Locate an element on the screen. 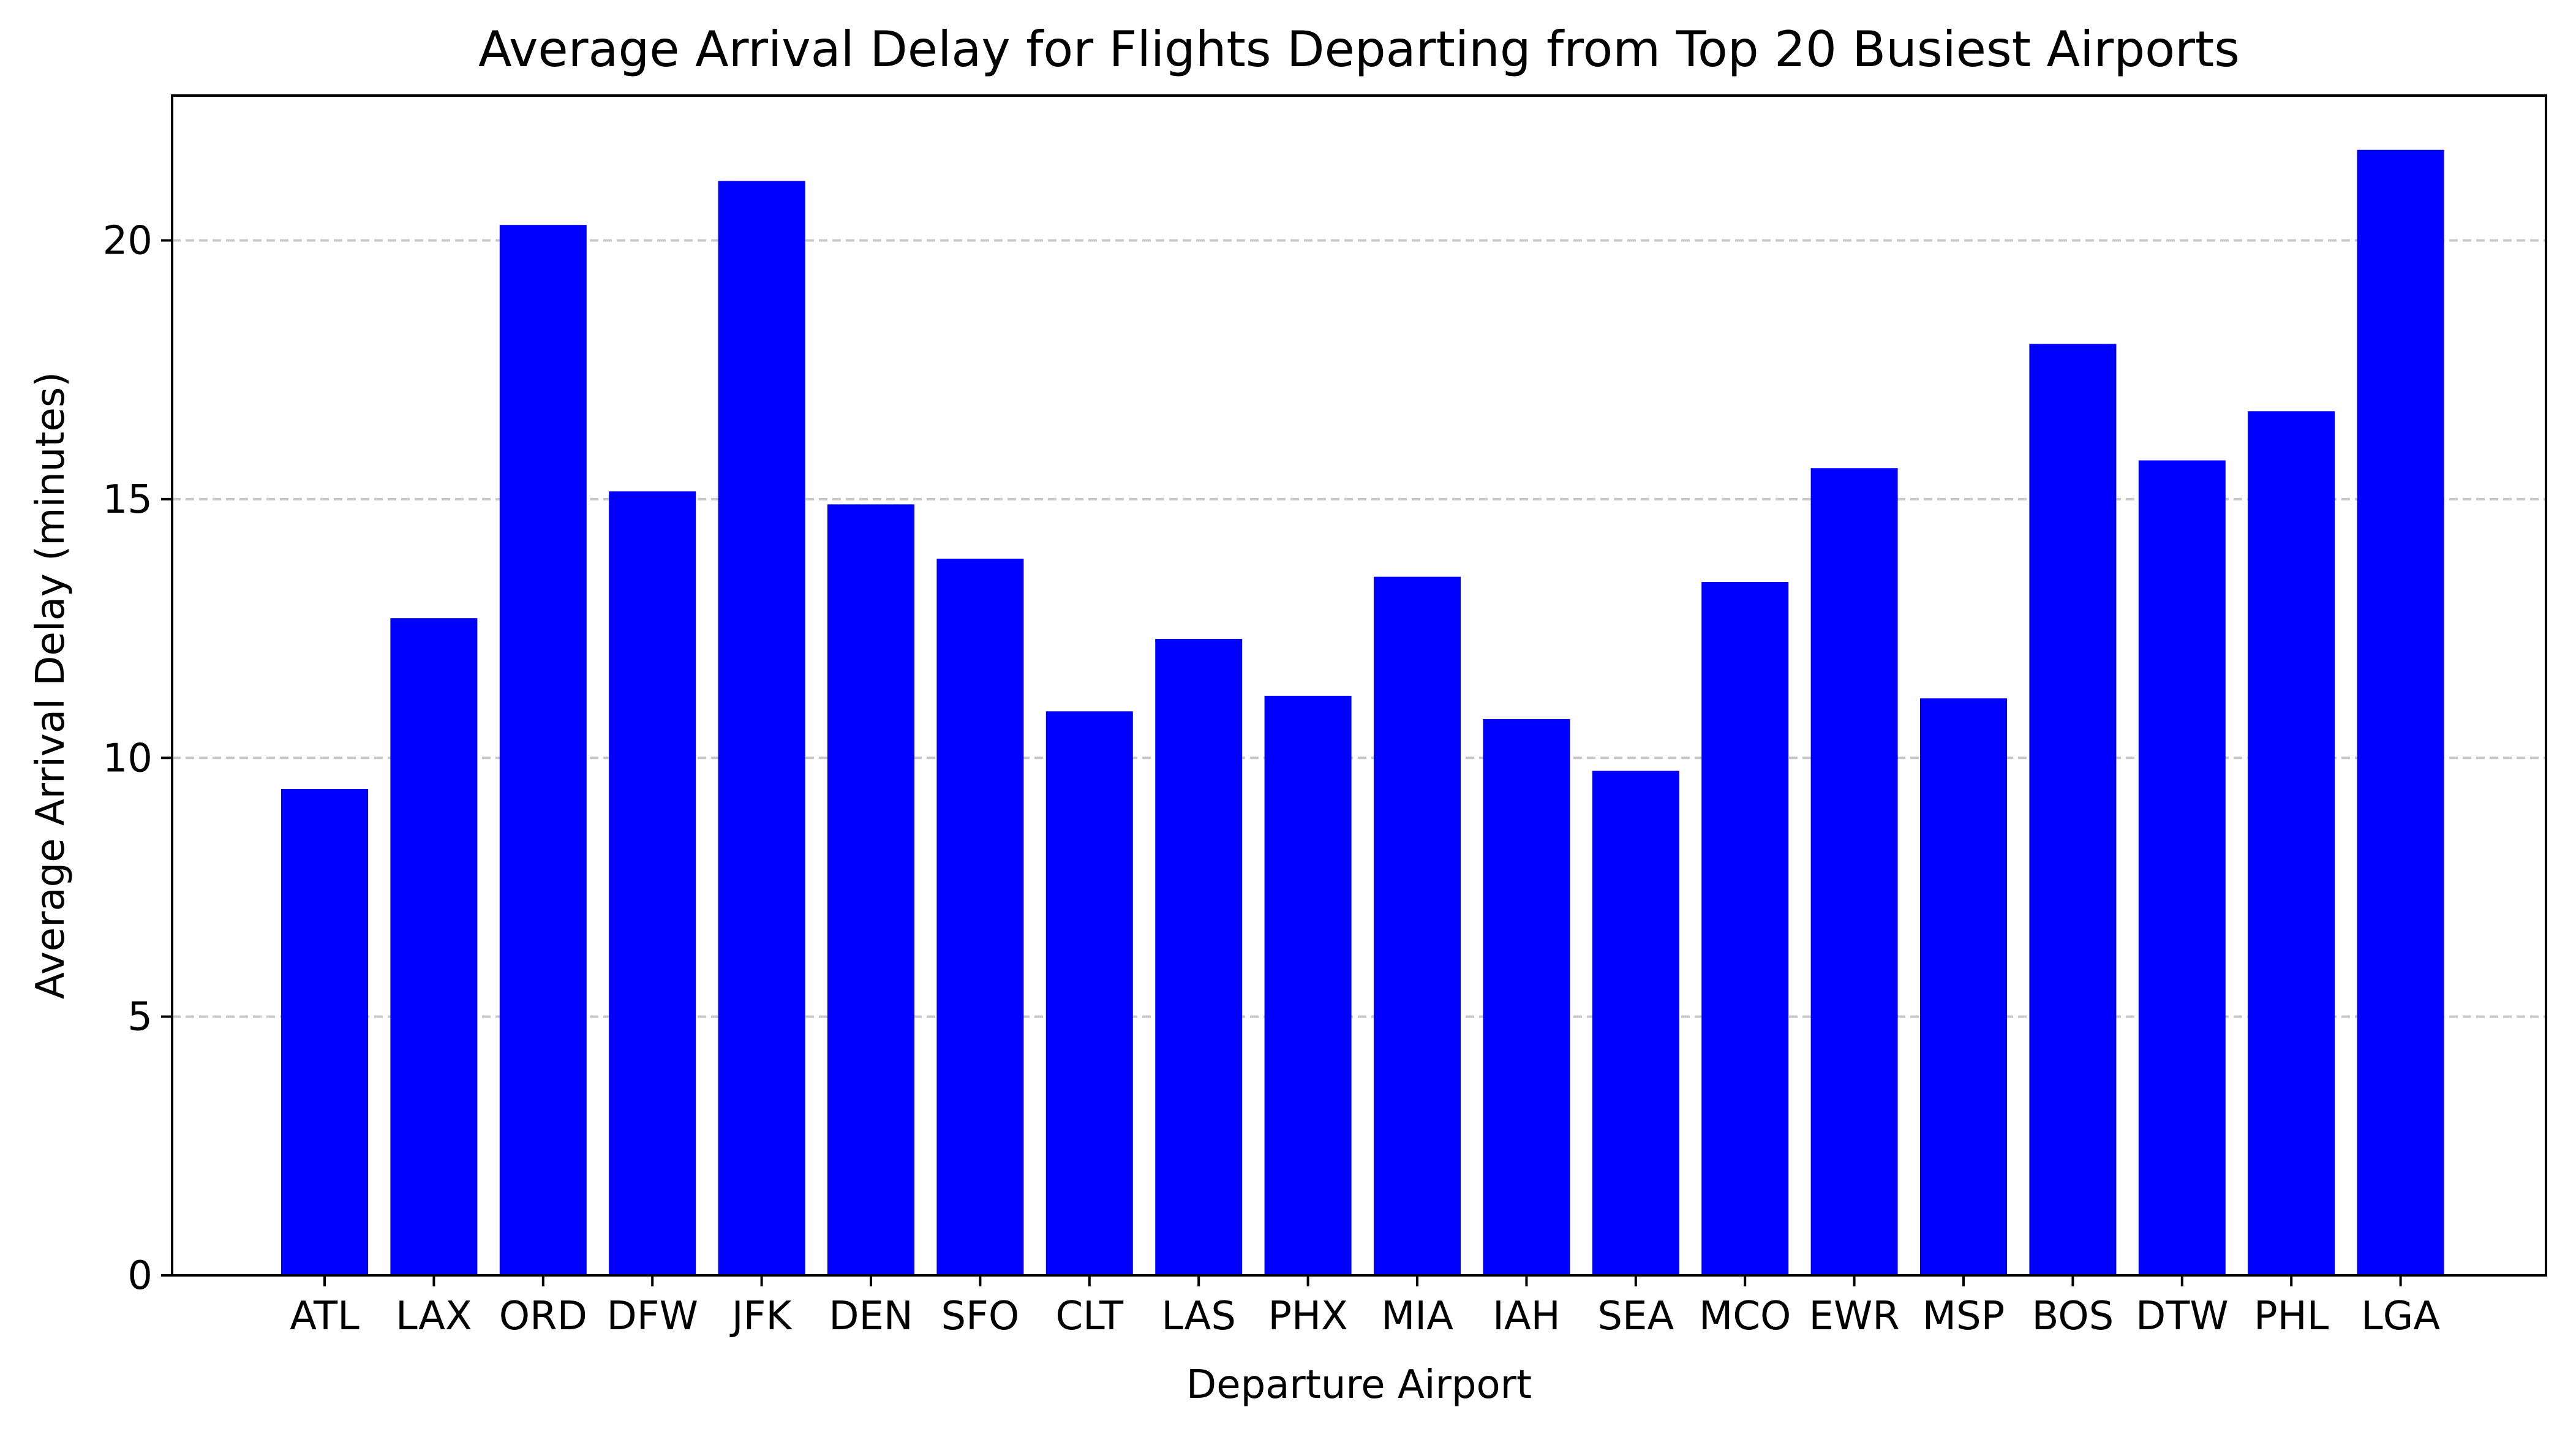 The height and width of the screenshot is (1434, 2576). bar-sfo is located at coordinates (980, 917).